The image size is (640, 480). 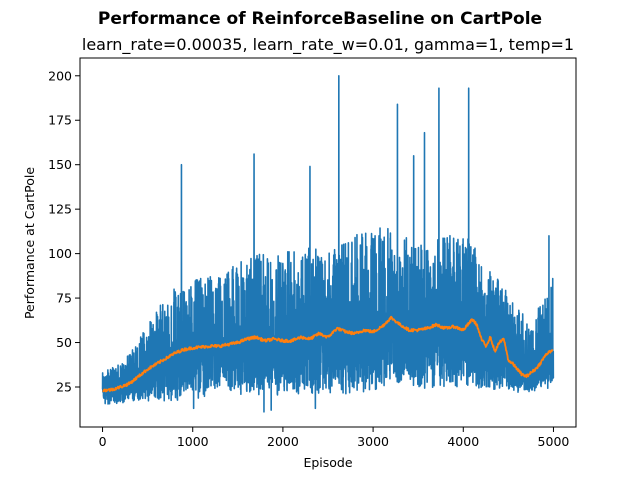 What do you see at coordinates (327, 462) in the screenshot?
I see `x-axis-label: Episode` at bounding box center [327, 462].